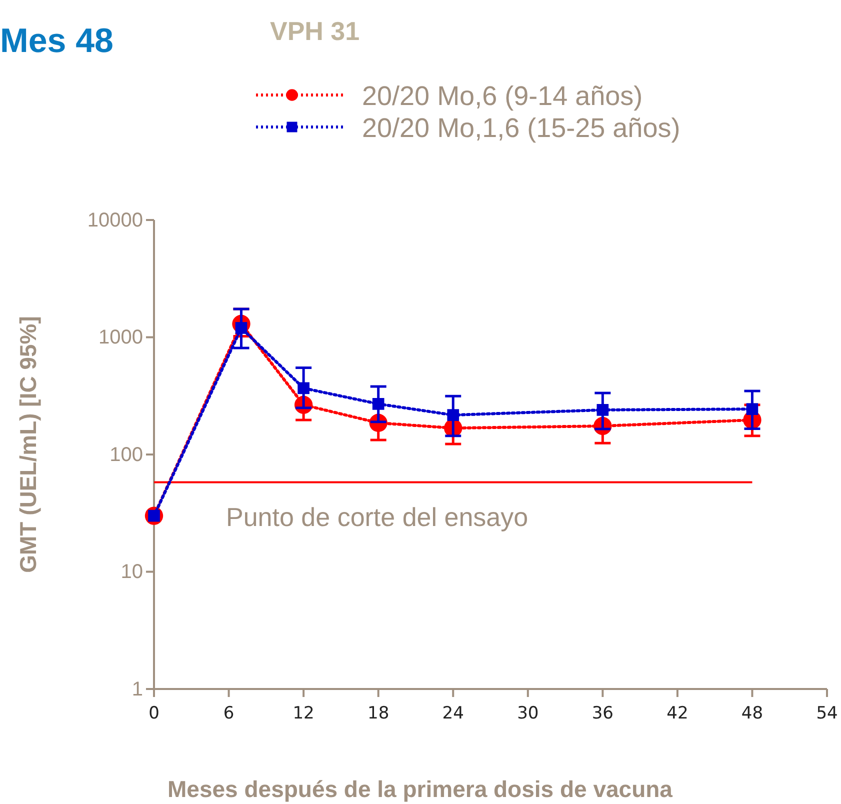 This screenshot has height=804, width=841. What do you see at coordinates (57, 41) in the screenshot?
I see `chart-title: Mes 48` at bounding box center [57, 41].